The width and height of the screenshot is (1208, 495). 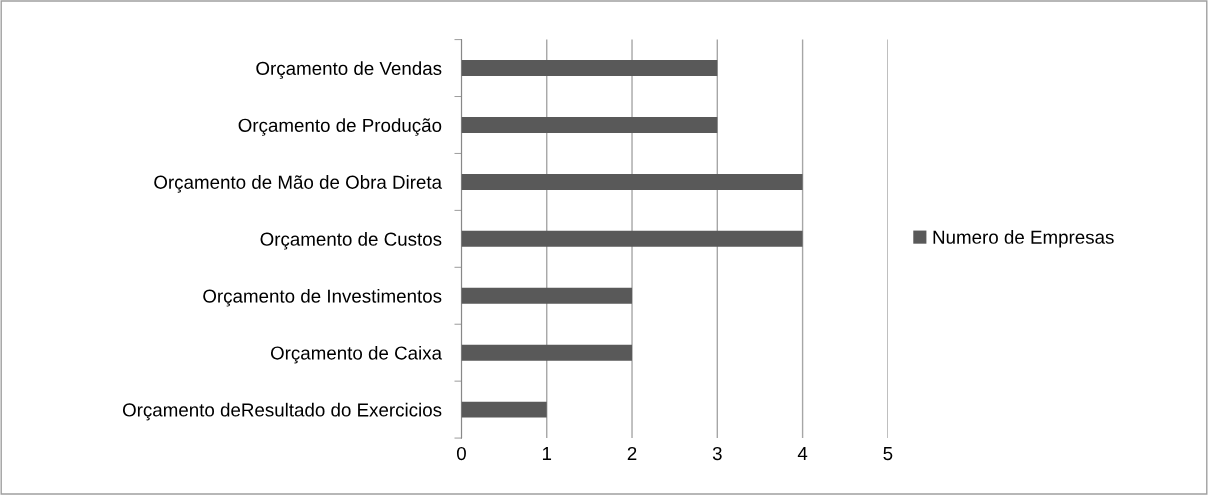 I want to click on y-tick-label: Orçamento de Vendas, so click(x=349, y=70).